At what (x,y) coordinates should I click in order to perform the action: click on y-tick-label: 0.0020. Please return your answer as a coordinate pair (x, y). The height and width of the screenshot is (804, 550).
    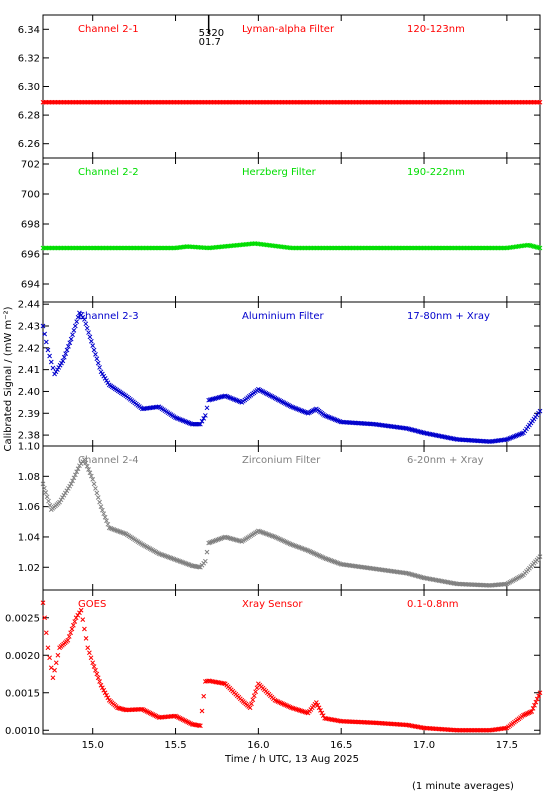
    Looking at the image, I should click on (22, 656).